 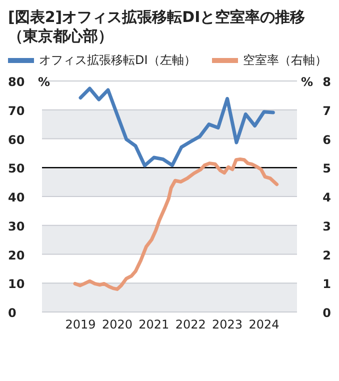 What do you see at coordinates (190, 325) in the screenshot?
I see `x-tick-label: 2022` at bounding box center [190, 325].